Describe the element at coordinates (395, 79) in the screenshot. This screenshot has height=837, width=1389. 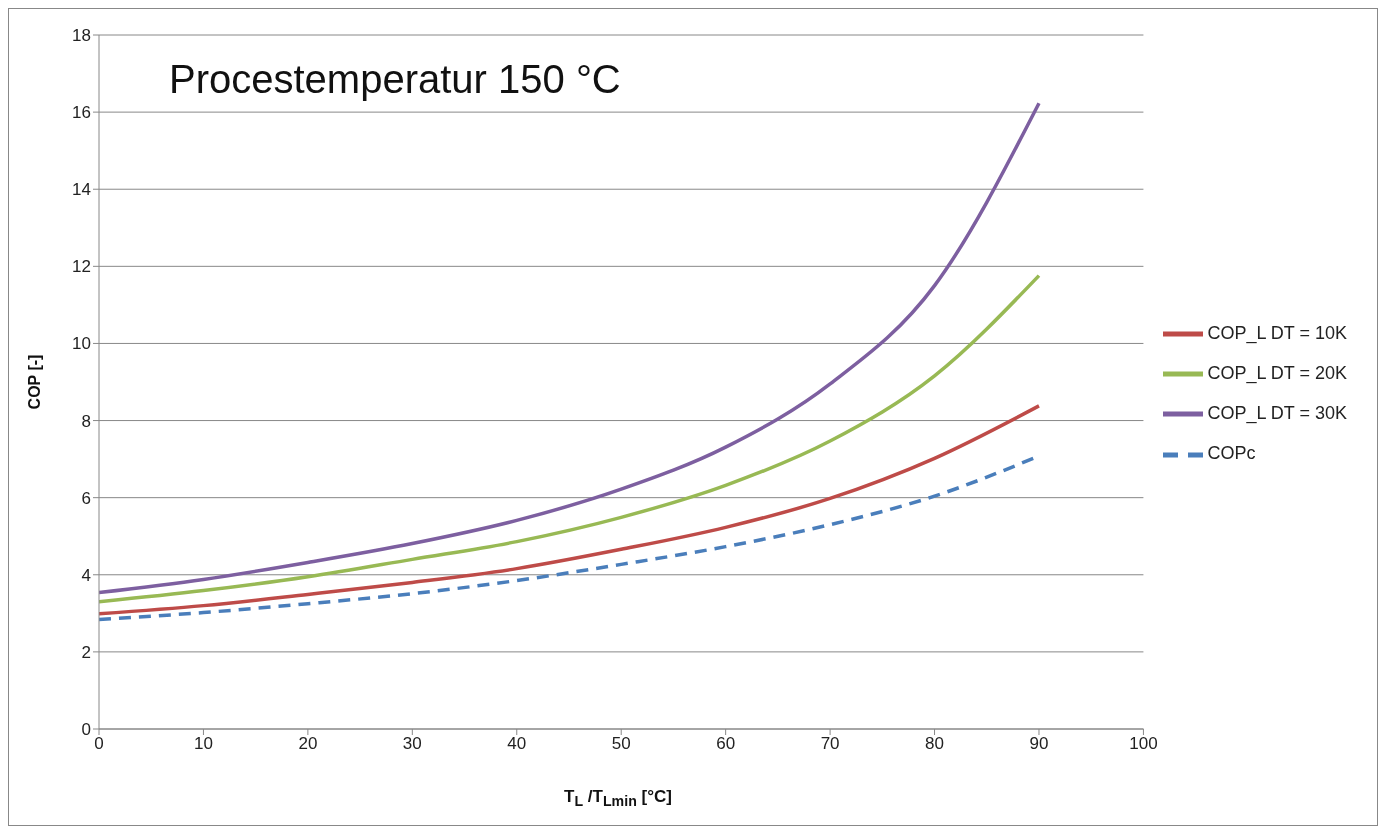
I see `text: Procestemperatur 150 °C` at that location.